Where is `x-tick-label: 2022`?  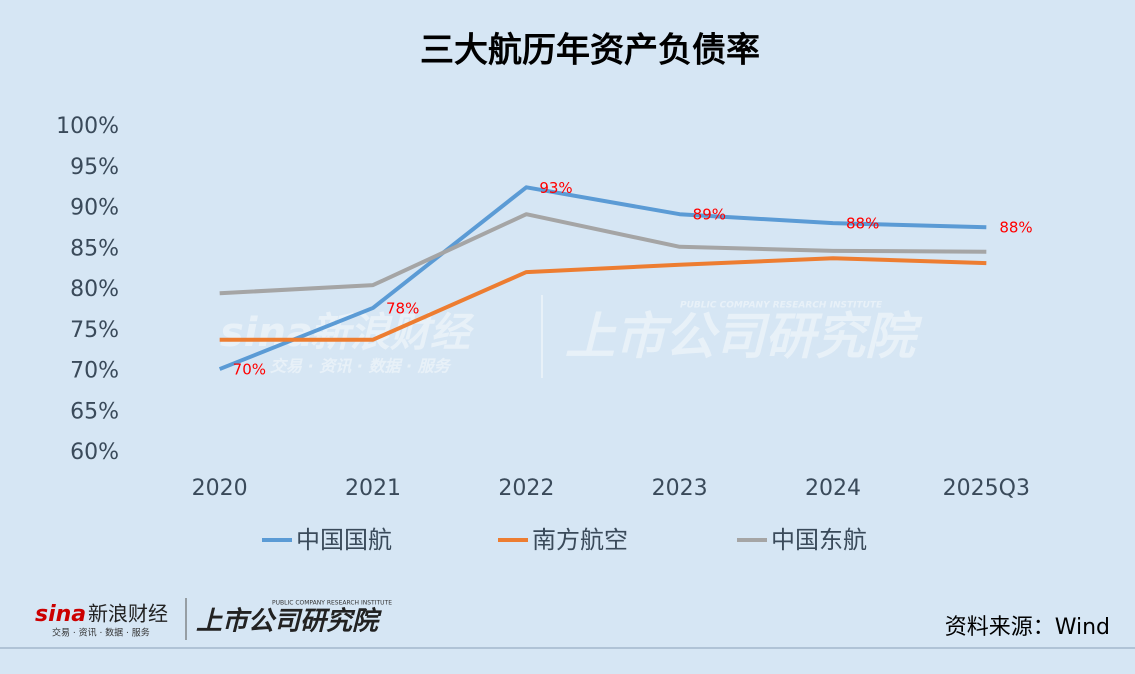 x-tick-label: 2022 is located at coordinates (526, 488).